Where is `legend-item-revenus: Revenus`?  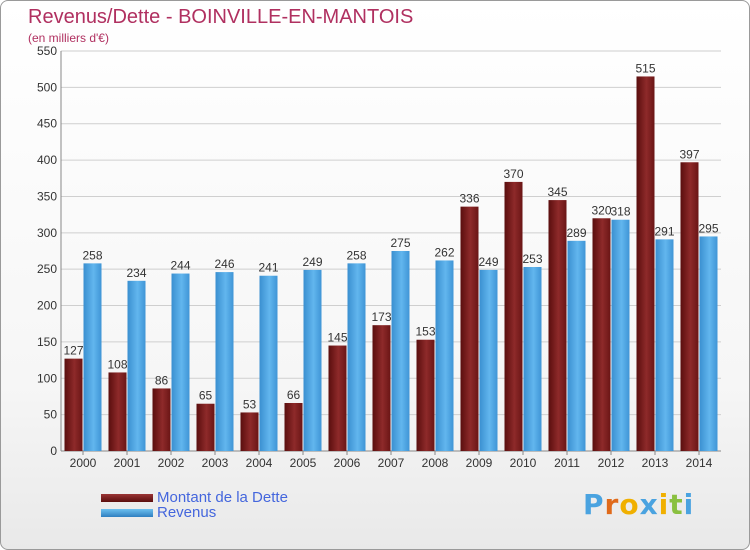 legend-item-revenus: Revenus is located at coordinates (158, 512).